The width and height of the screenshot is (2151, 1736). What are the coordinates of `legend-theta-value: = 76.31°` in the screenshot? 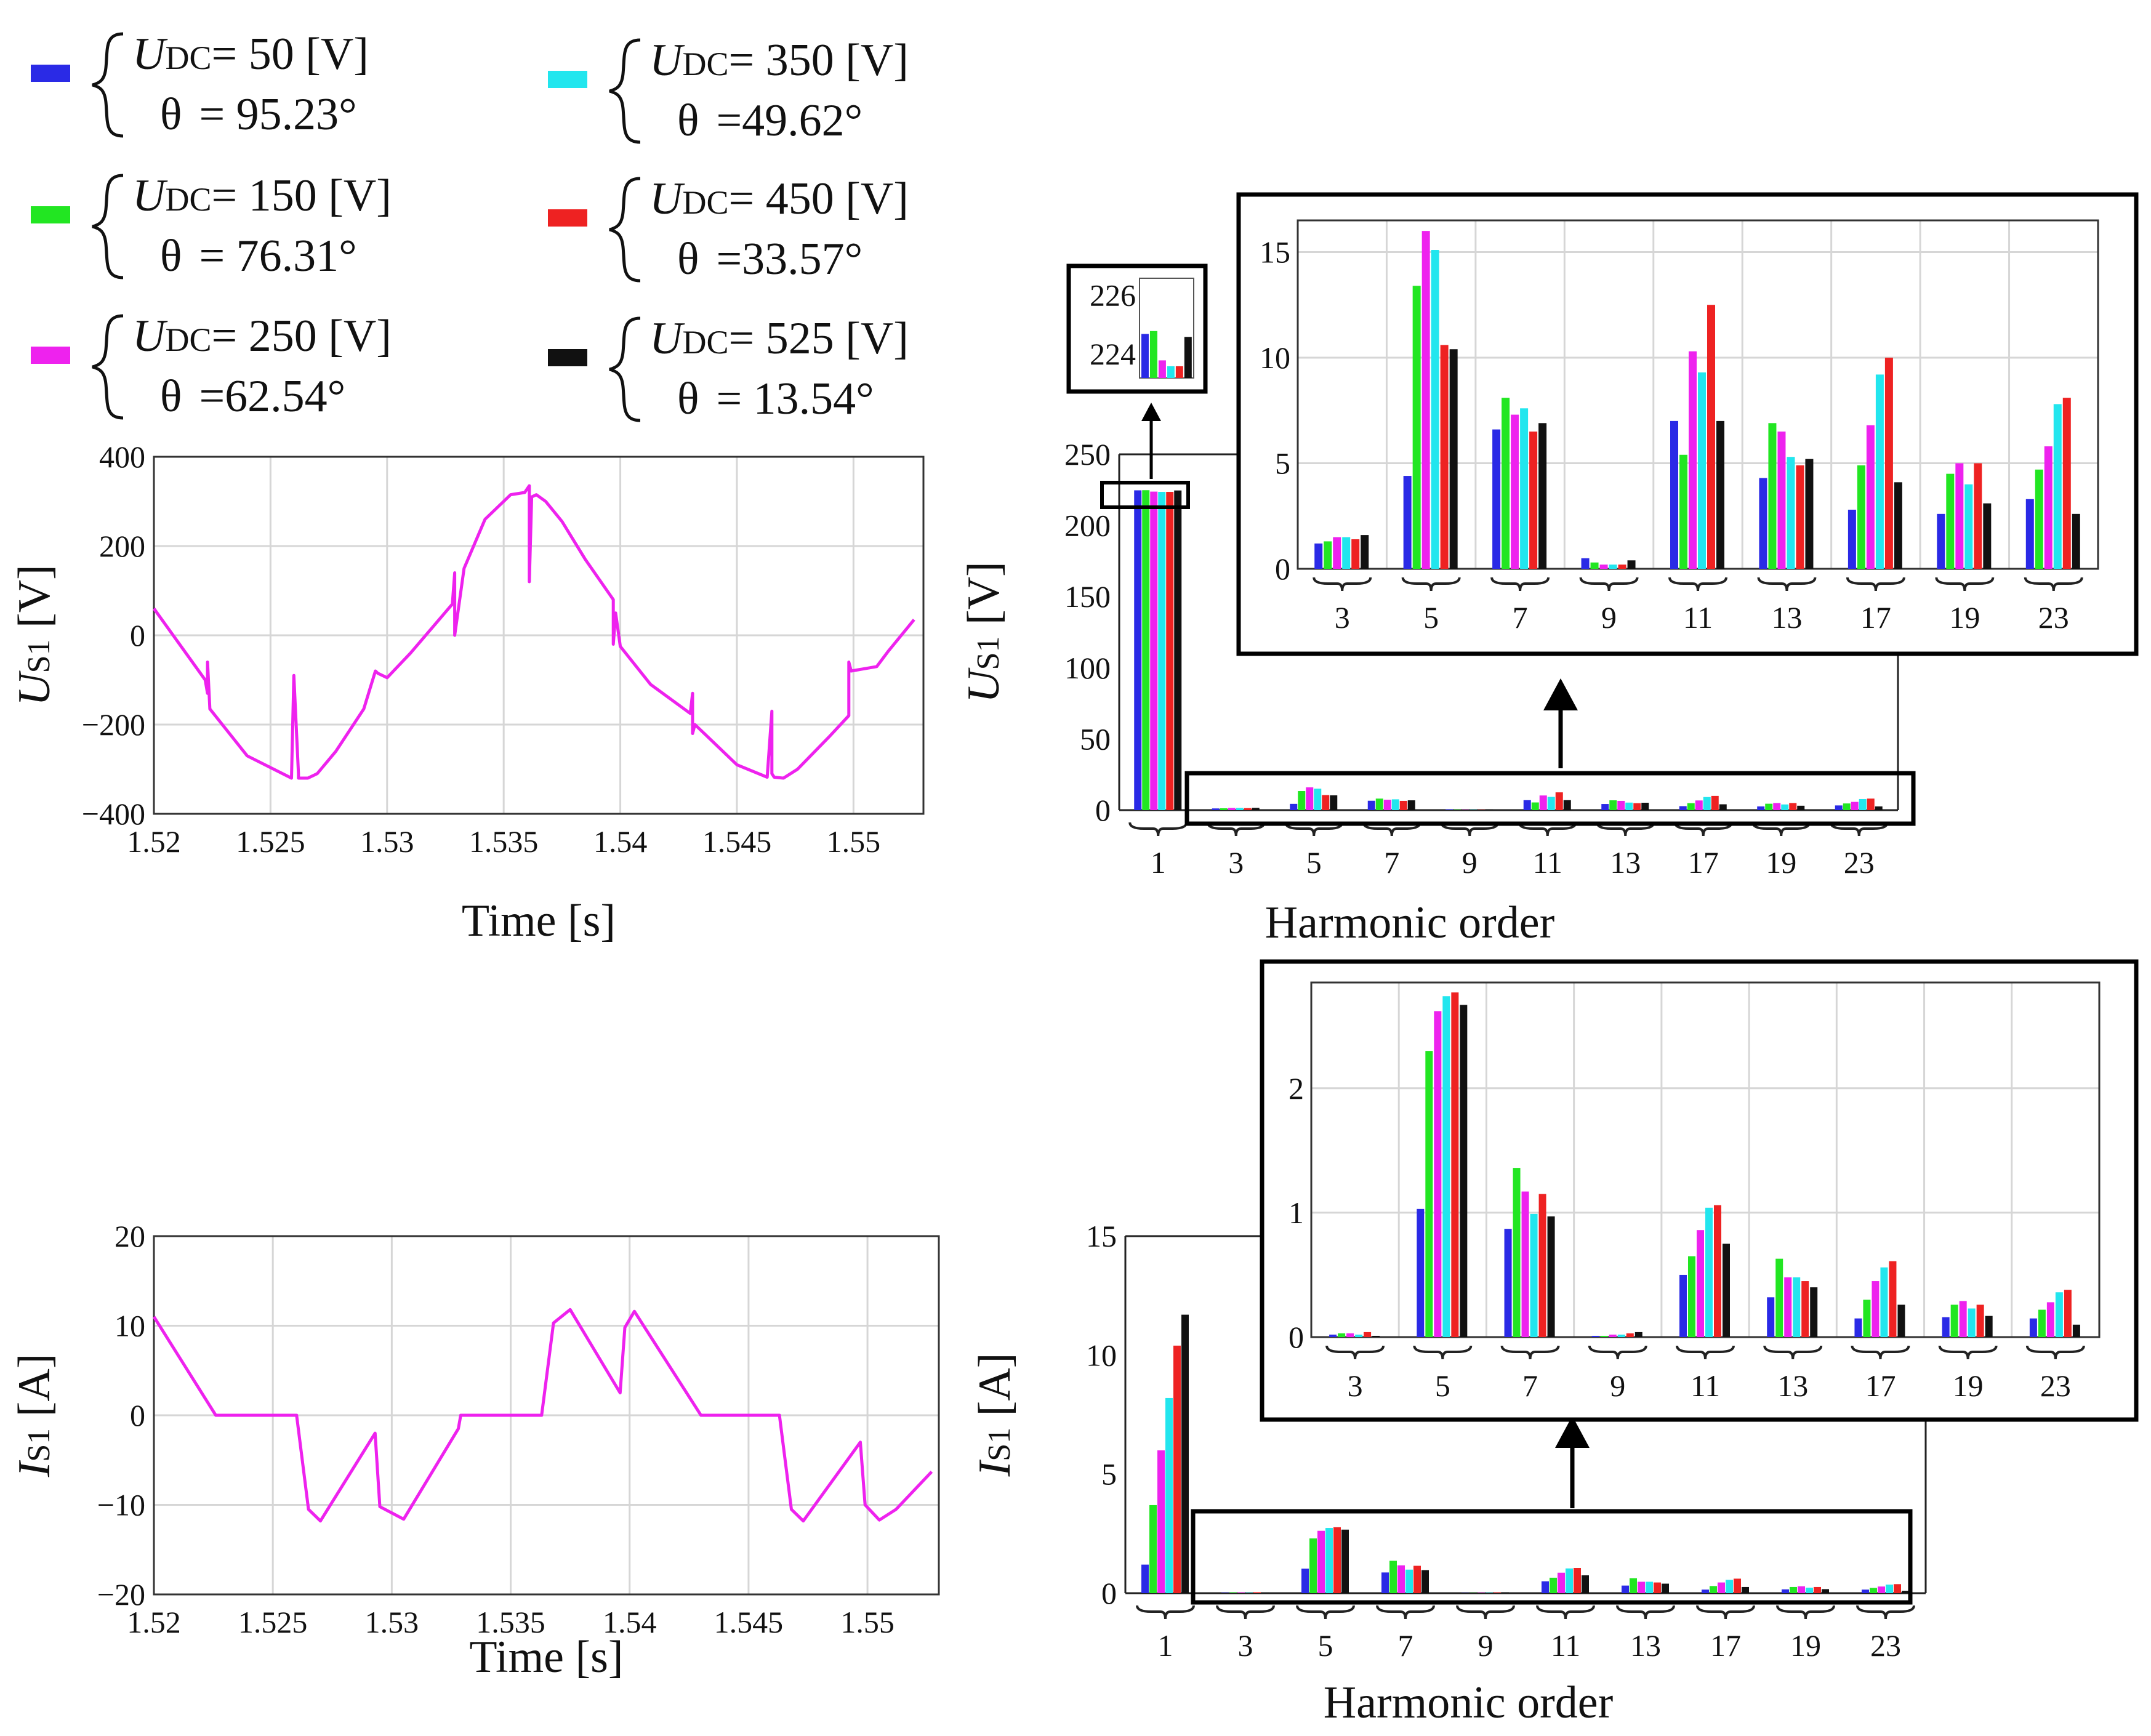 It's located at (277, 256).